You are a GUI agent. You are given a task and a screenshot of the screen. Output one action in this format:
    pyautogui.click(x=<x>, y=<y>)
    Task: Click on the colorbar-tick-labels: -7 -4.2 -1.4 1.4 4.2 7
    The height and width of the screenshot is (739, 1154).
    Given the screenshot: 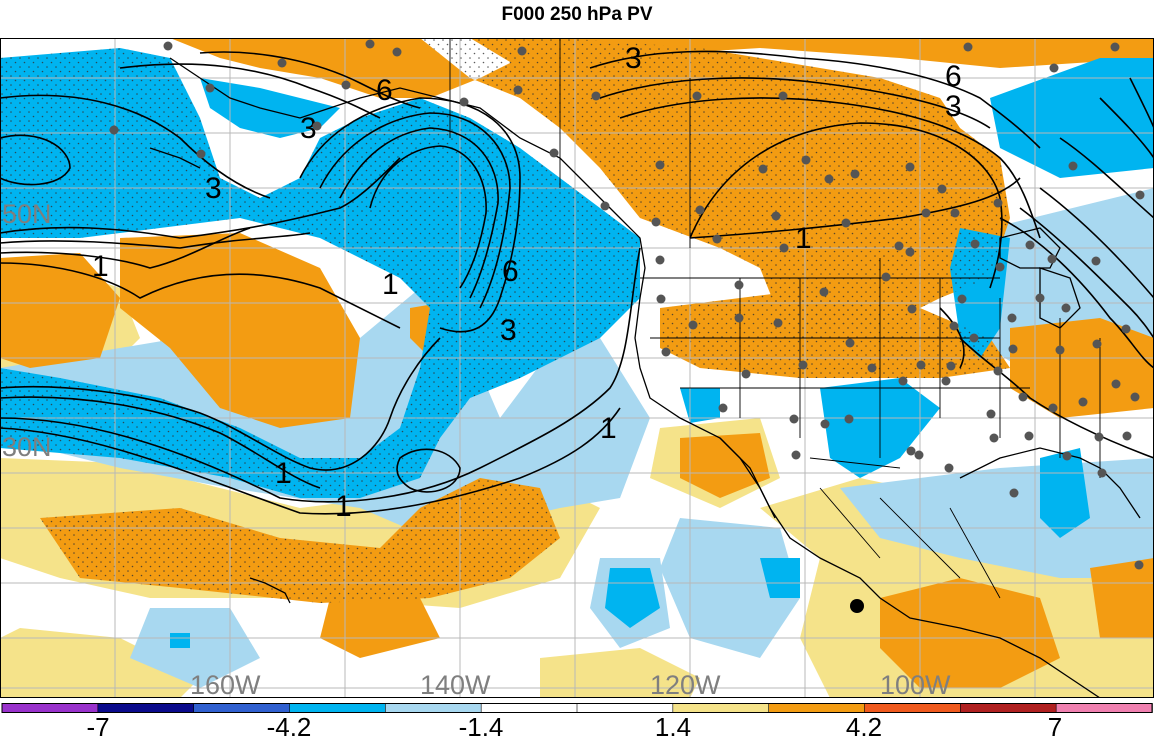 What is the action you would take?
    pyautogui.click(x=574, y=725)
    